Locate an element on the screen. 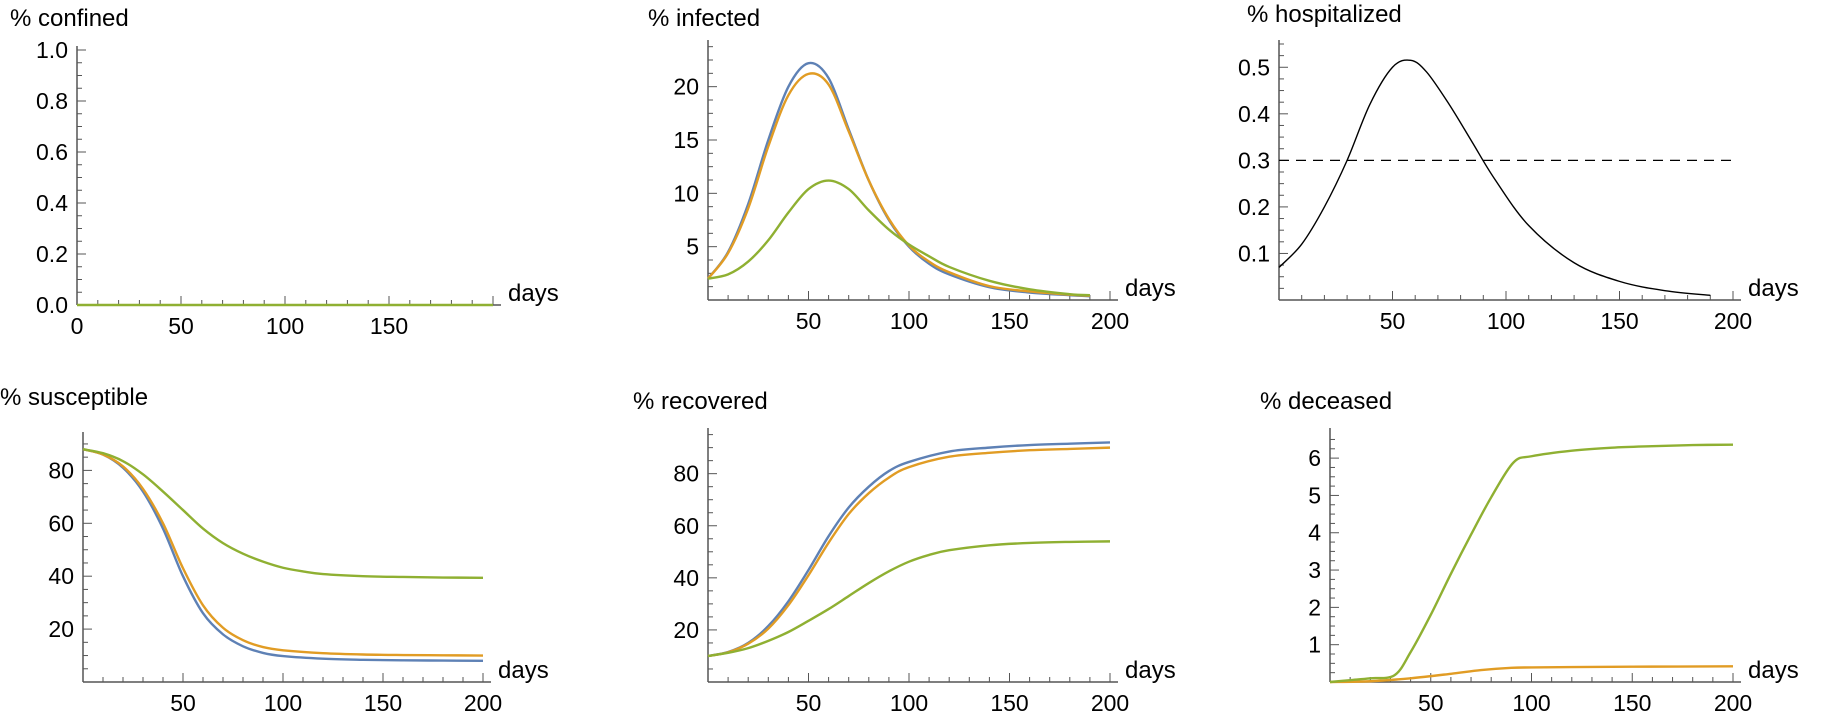 The width and height of the screenshot is (1824, 725). chart-panel-6: % deceased 50 100 150 200 1 2 3 4 5 6 days is located at coordinates (1529, 552).